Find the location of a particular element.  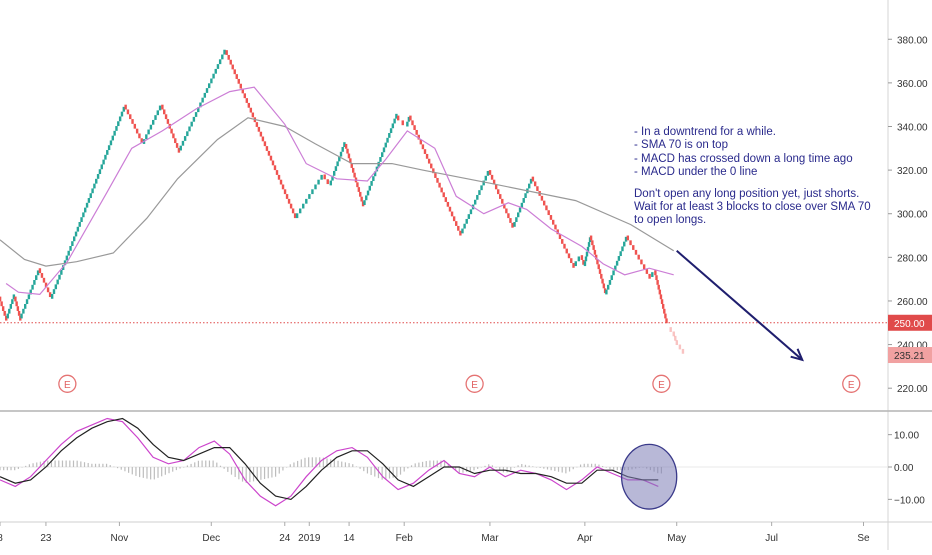

current-price-label: 235.21 is located at coordinates (909, 356).